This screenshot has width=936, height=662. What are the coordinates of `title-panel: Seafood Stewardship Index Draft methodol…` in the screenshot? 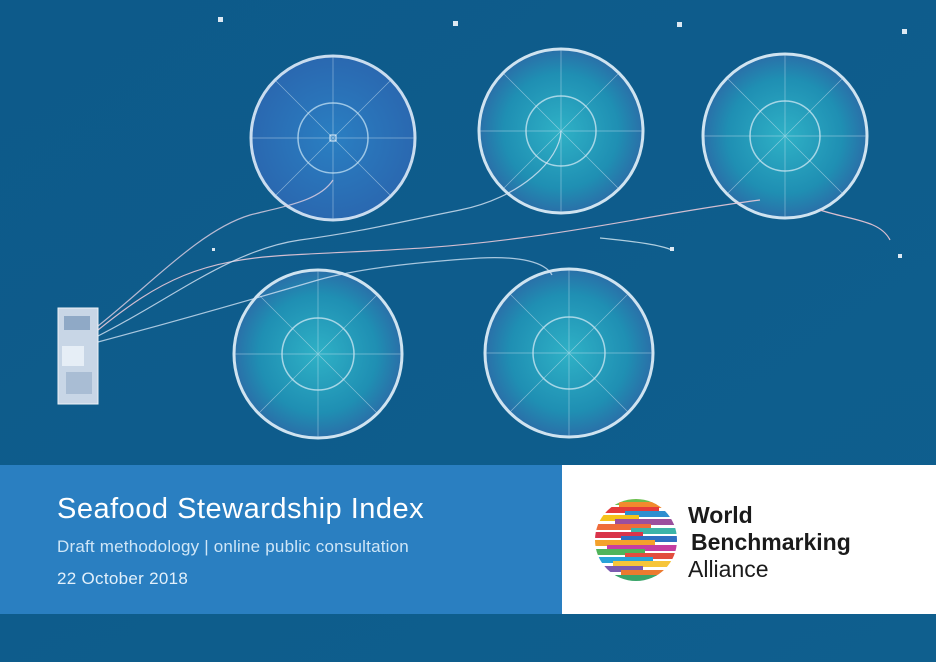 It's located at (281, 539).